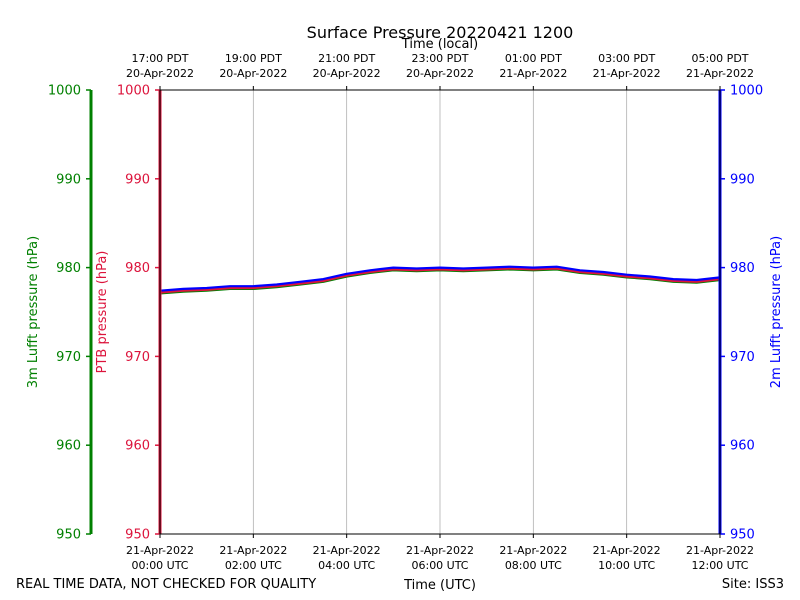 Image resolution: width=800 pixels, height=600 pixels. Describe the element at coordinates (68, 446) in the screenshot. I see `far-left-tick-label: 960` at that location.